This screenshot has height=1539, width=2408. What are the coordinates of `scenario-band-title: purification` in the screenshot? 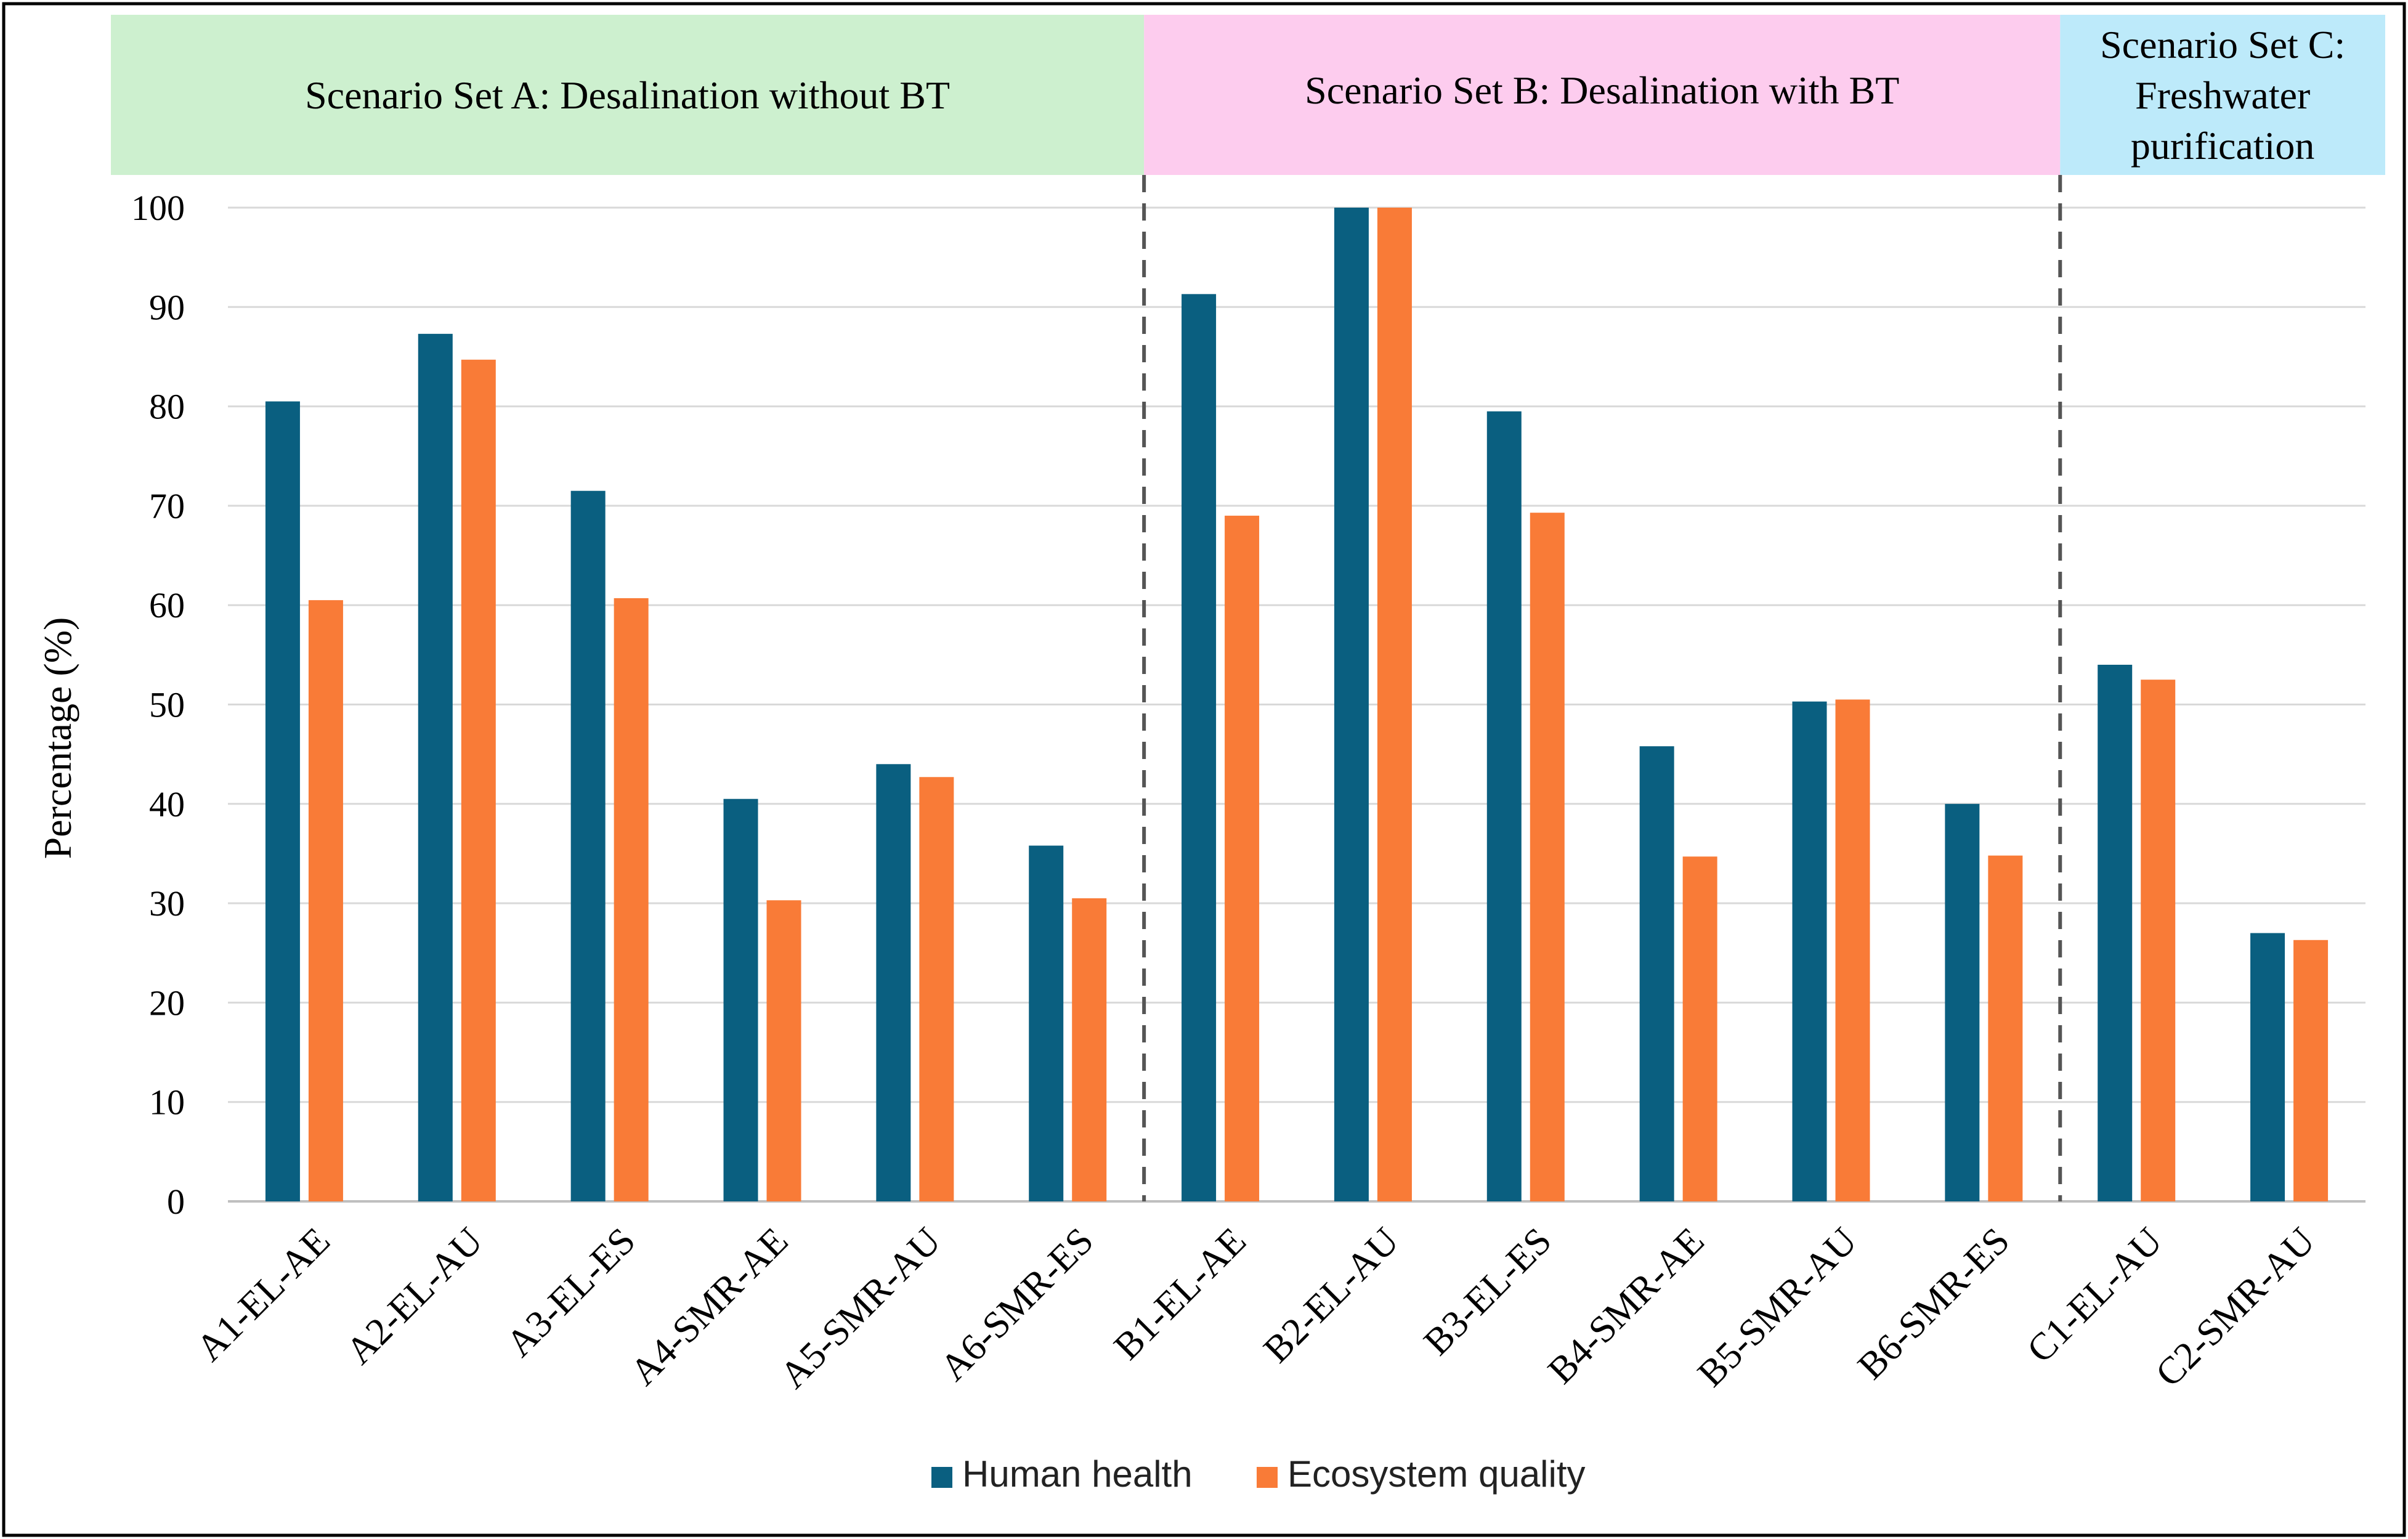 It's located at (2223, 146).